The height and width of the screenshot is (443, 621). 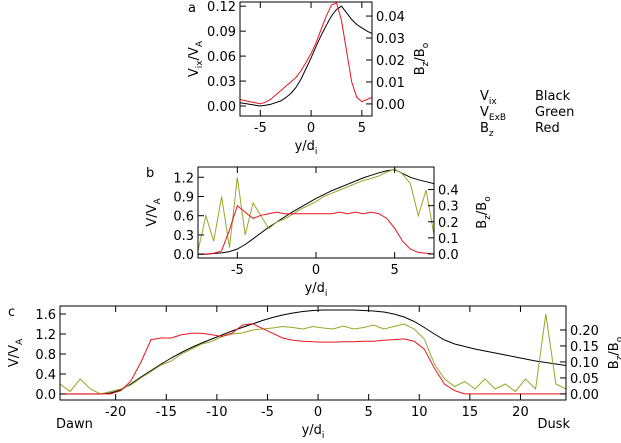 I want to click on label-part: /V, so click(x=194, y=53).